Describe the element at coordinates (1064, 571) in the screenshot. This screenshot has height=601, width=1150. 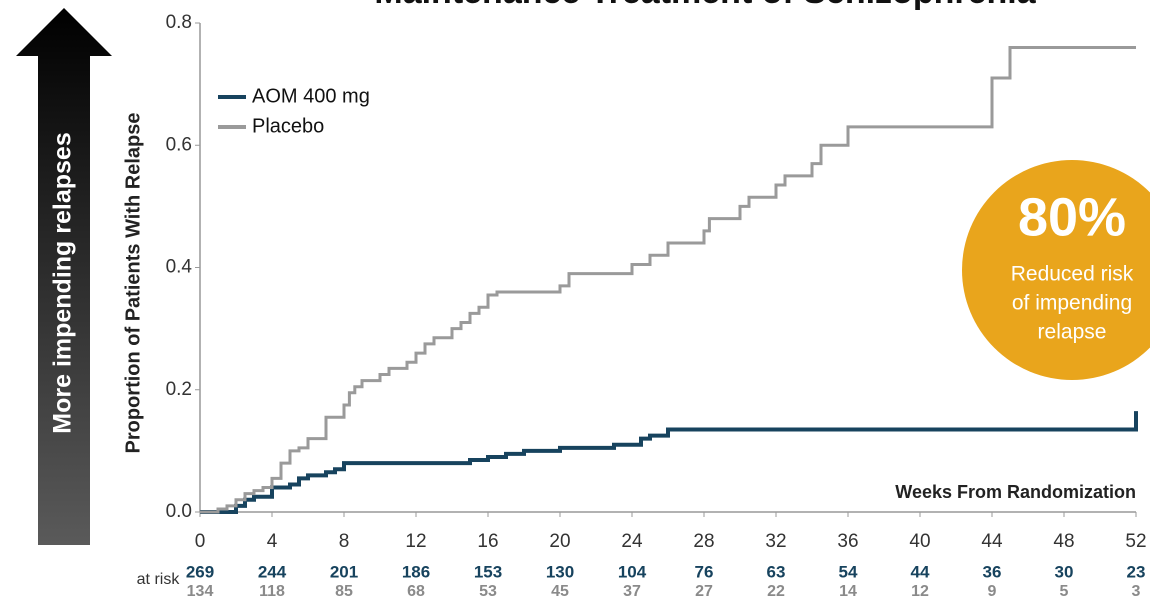
I see `at-risk-value: 30` at that location.